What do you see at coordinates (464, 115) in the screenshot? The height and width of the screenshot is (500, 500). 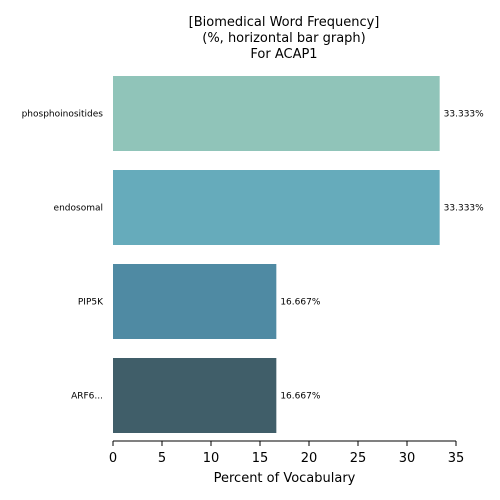 I see `data-label-0: 33.333%` at bounding box center [464, 115].